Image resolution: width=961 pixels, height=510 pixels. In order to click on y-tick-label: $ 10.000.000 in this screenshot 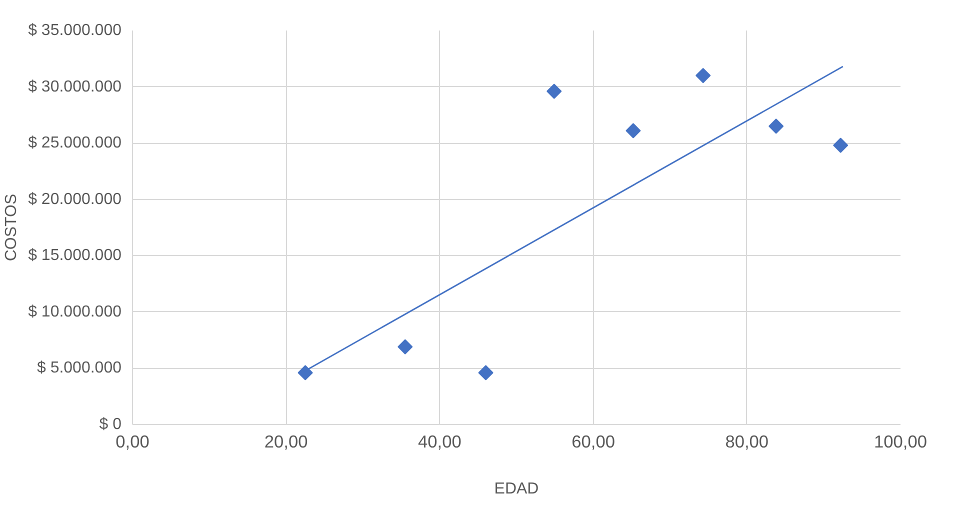, I will do `click(75, 311)`.